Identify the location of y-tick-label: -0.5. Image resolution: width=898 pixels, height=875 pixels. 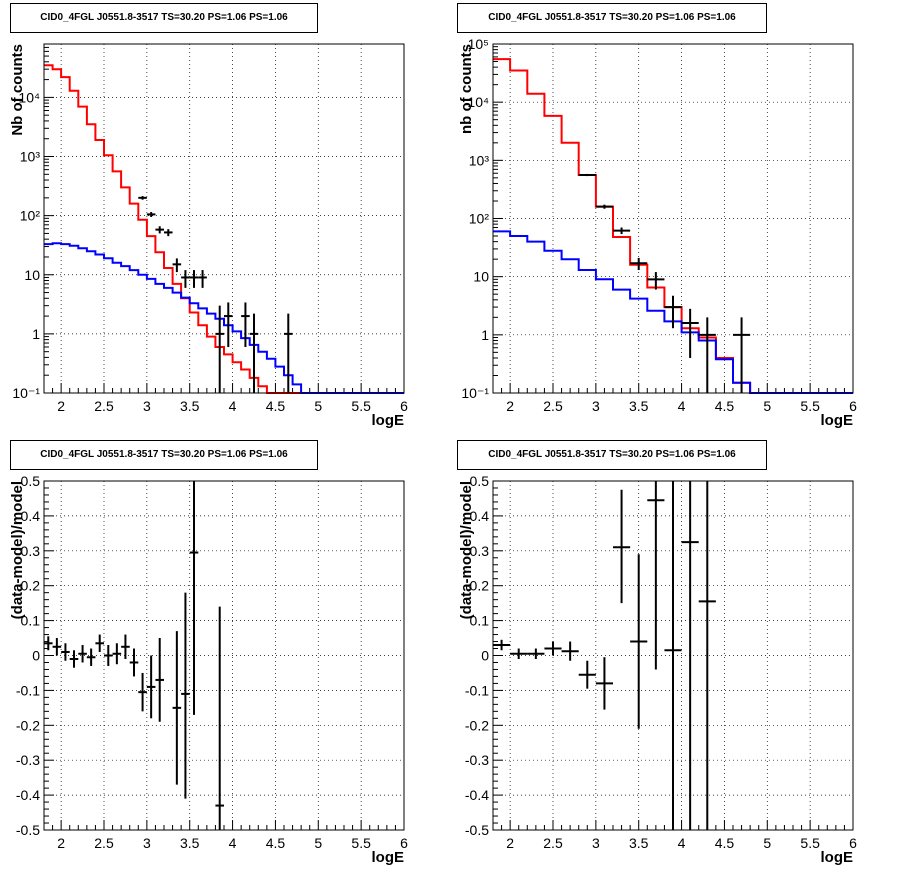
(28, 830).